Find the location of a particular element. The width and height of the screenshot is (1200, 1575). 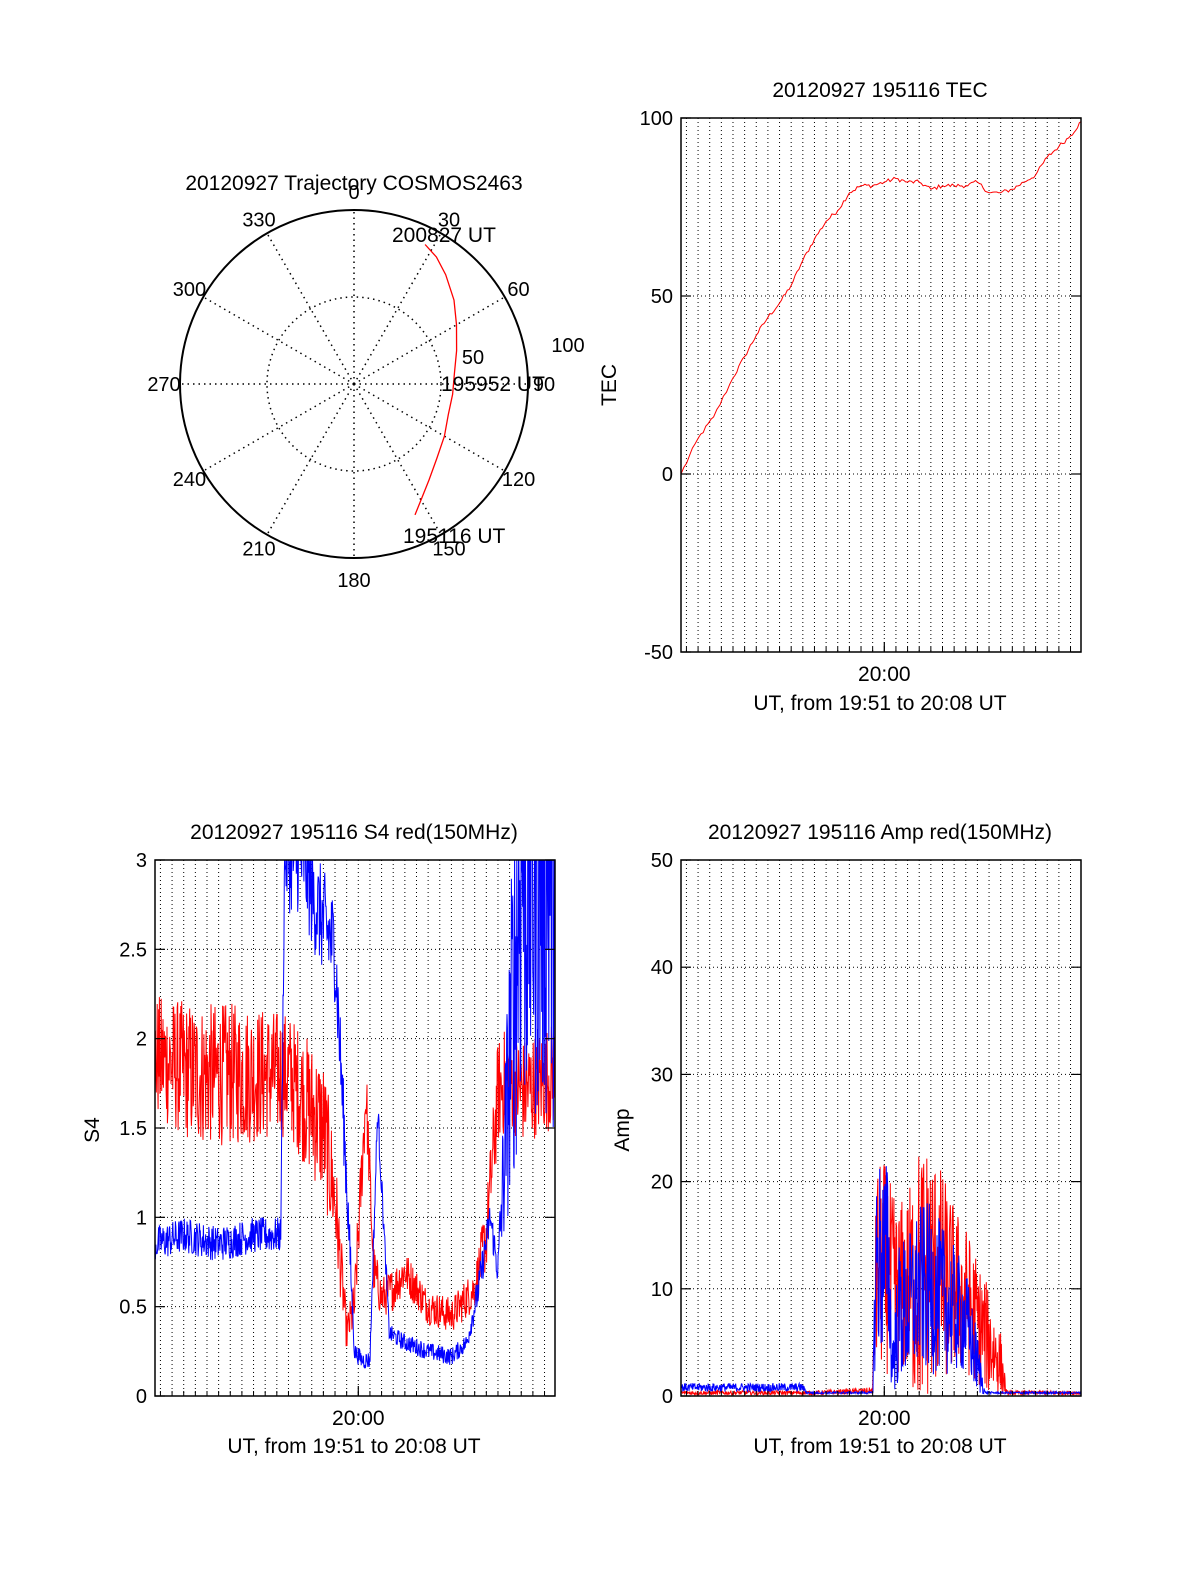

s4-ytick-label: 2 is located at coordinates (141, 1040).